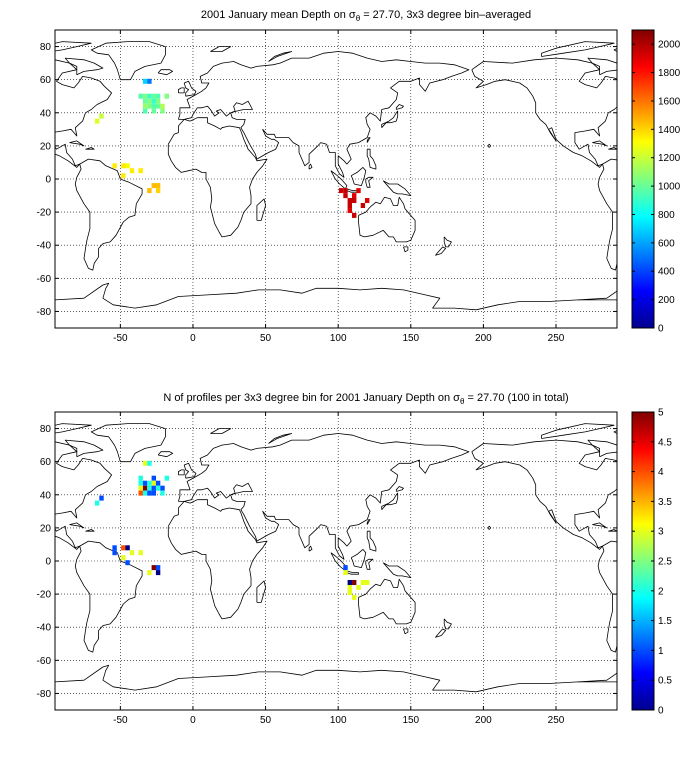 This screenshot has width=696, height=760. Describe the element at coordinates (44, 279) in the screenshot. I see `depth-map-y-tick-label: -60` at that location.